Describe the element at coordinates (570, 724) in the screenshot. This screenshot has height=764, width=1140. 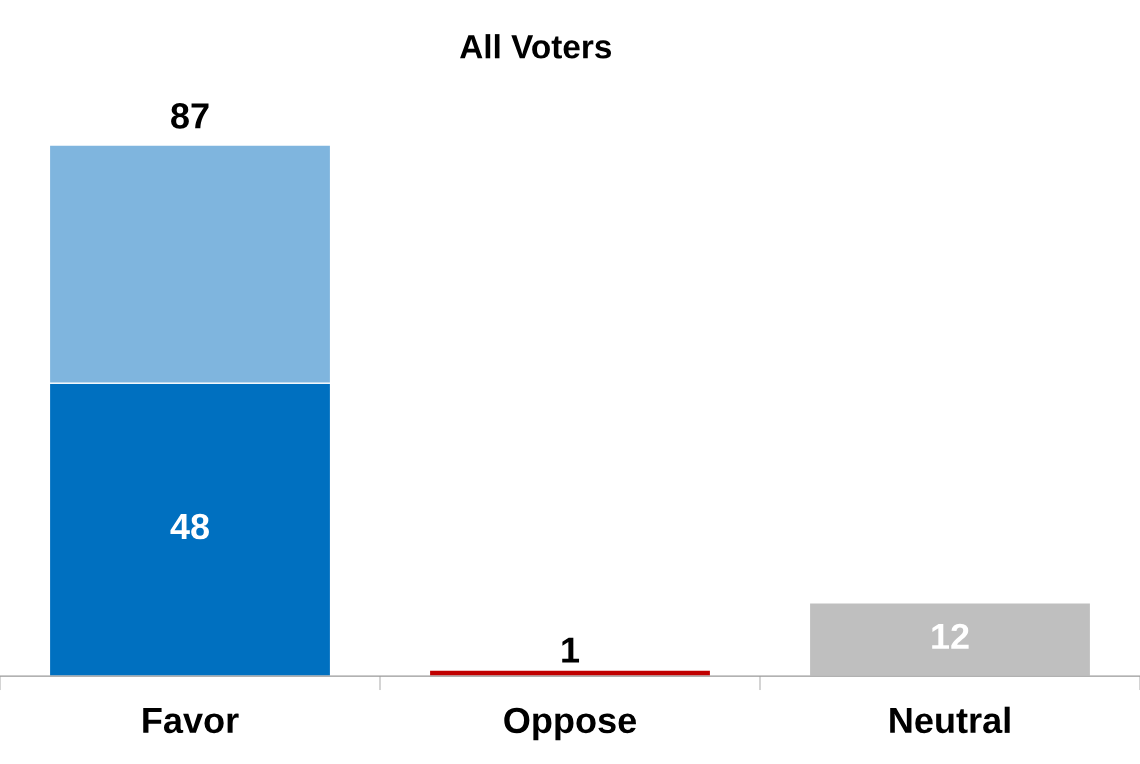
I see `x-tick-label: Oppose` at that location.